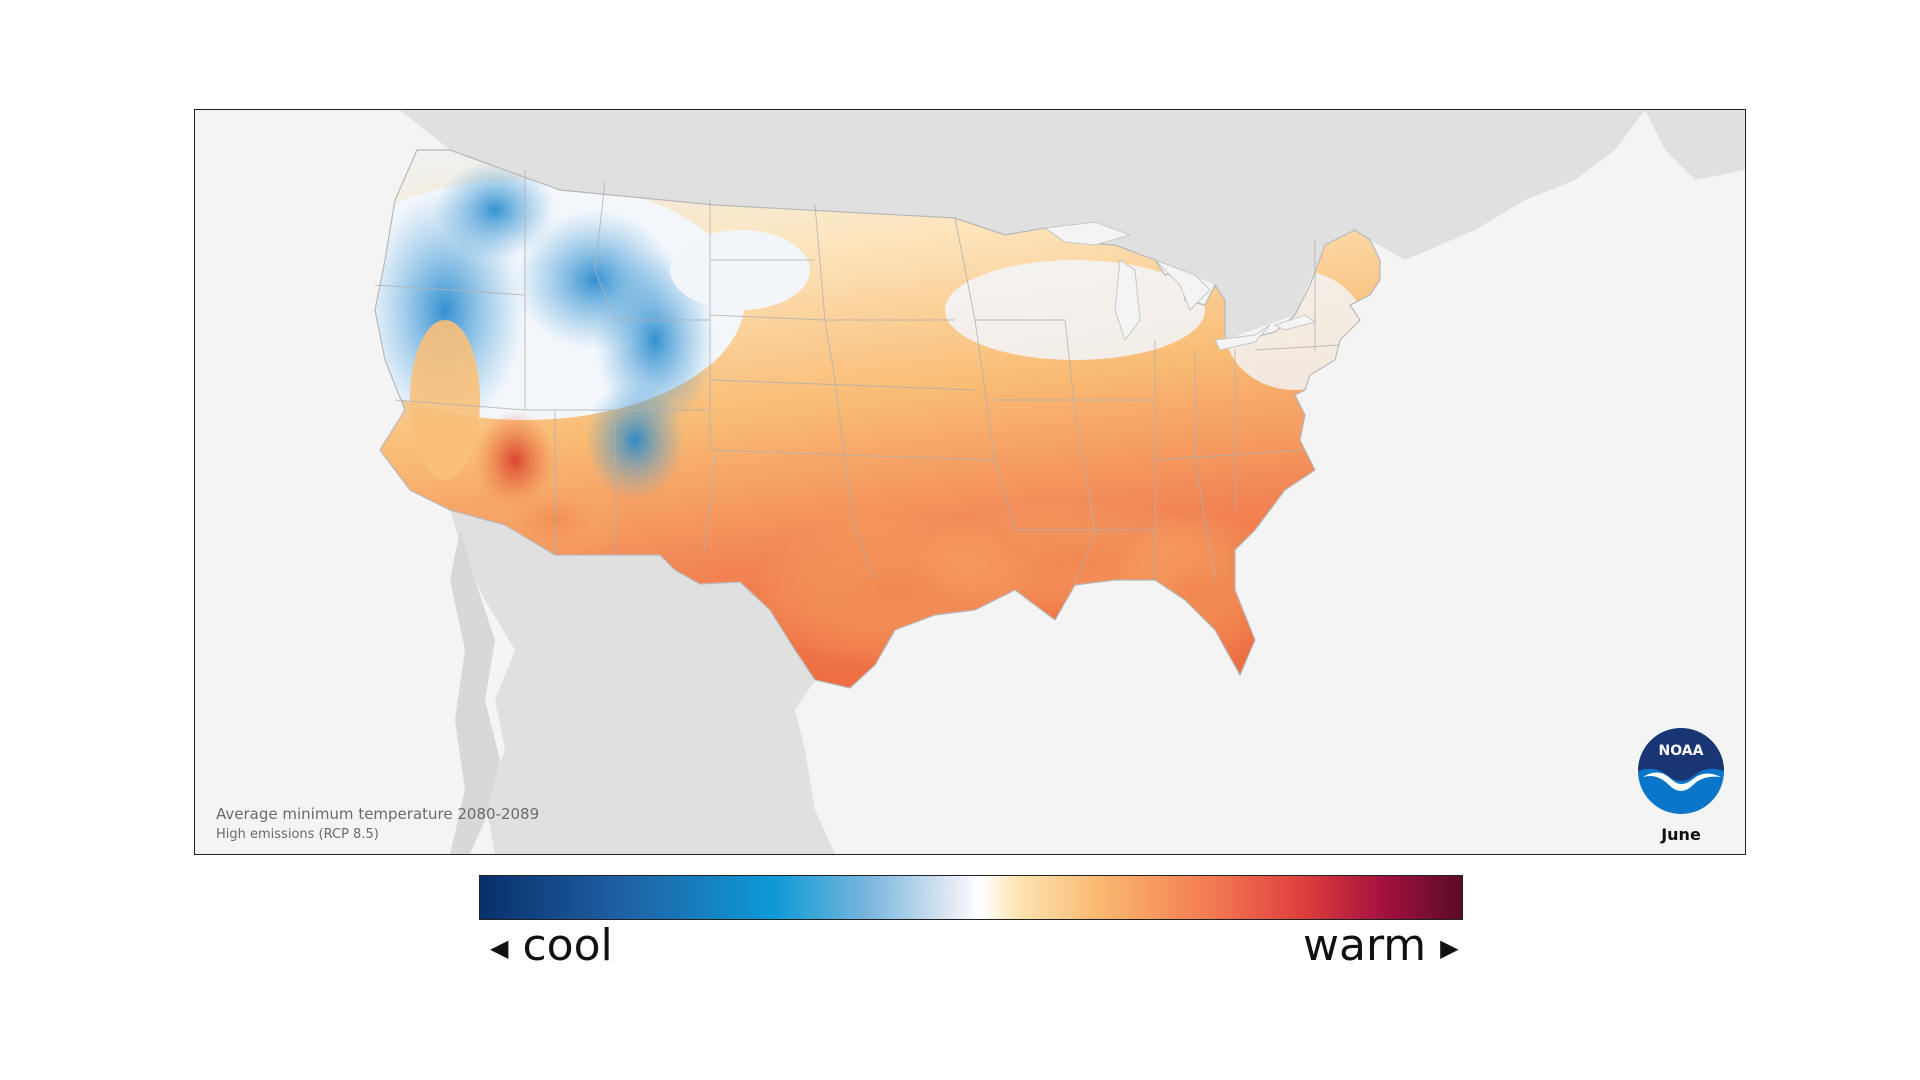 Image resolution: width=1920 pixels, height=1080 pixels. What do you see at coordinates (1365, 945) in the screenshot?
I see `legend-warm-label: warm` at bounding box center [1365, 945].